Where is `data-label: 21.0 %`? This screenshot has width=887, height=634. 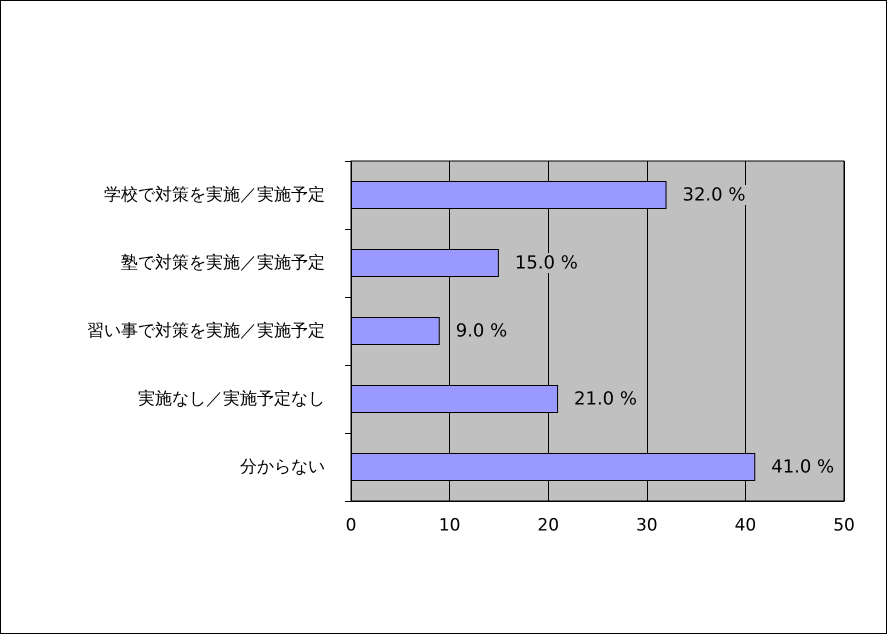 data-label: 21.0 % is located at coordinates (605, 399).